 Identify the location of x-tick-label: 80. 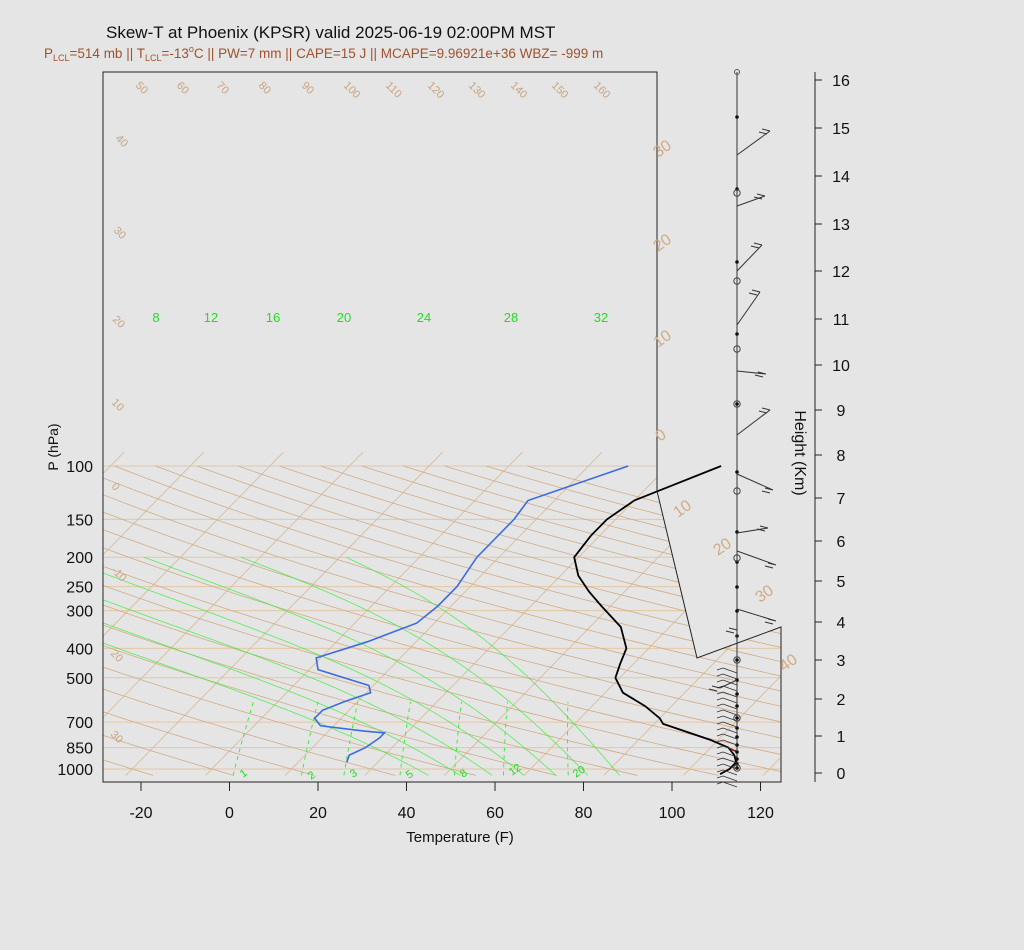
(584, 813).